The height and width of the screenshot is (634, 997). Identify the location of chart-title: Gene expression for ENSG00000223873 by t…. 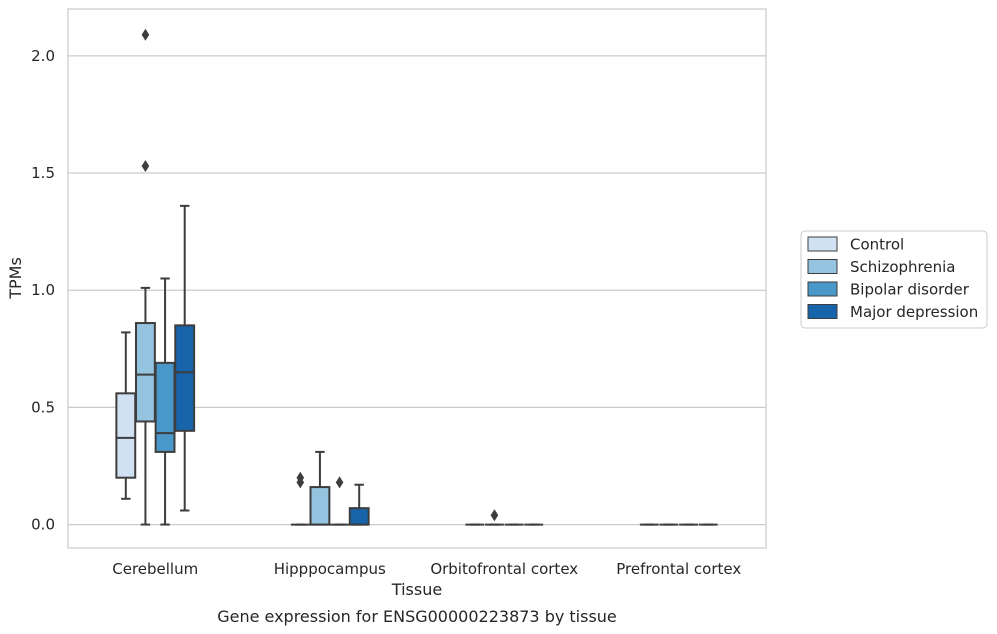
(417, 616).